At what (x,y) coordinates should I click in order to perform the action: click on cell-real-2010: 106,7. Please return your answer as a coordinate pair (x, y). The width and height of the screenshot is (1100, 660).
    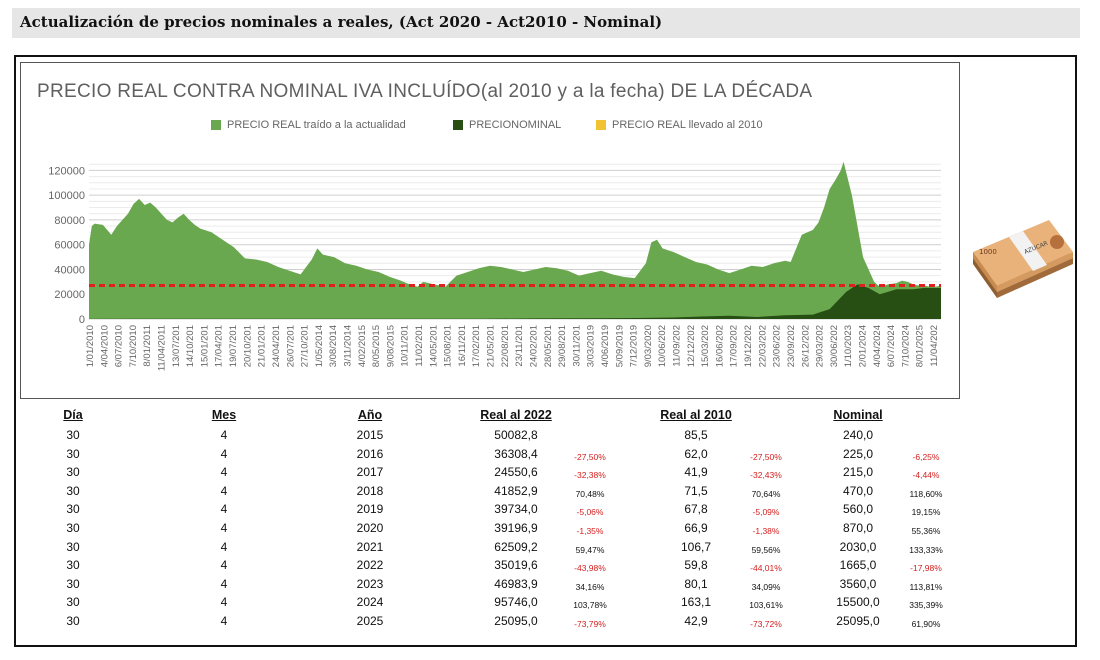
    Looking at the image, I should click on (696, 546).